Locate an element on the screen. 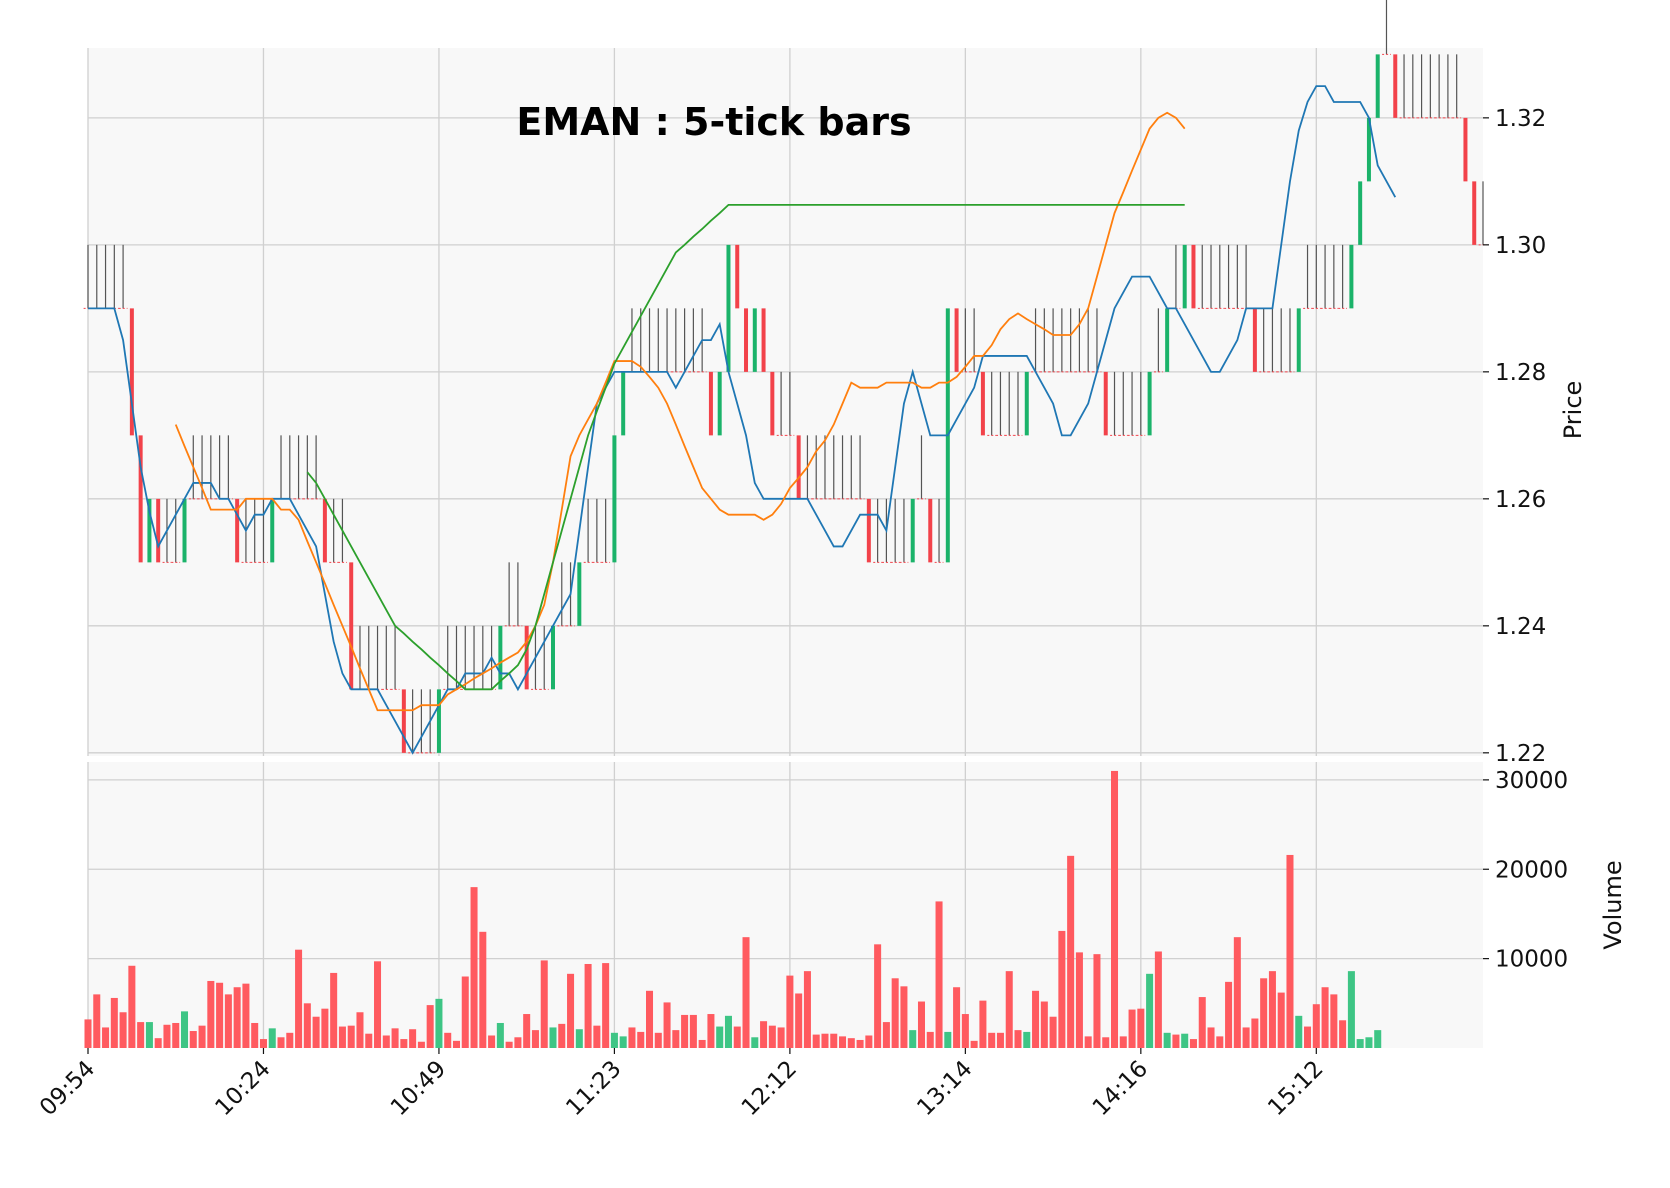  volume-tick-label-2: 30000 is located at coordinates (1531, 781).